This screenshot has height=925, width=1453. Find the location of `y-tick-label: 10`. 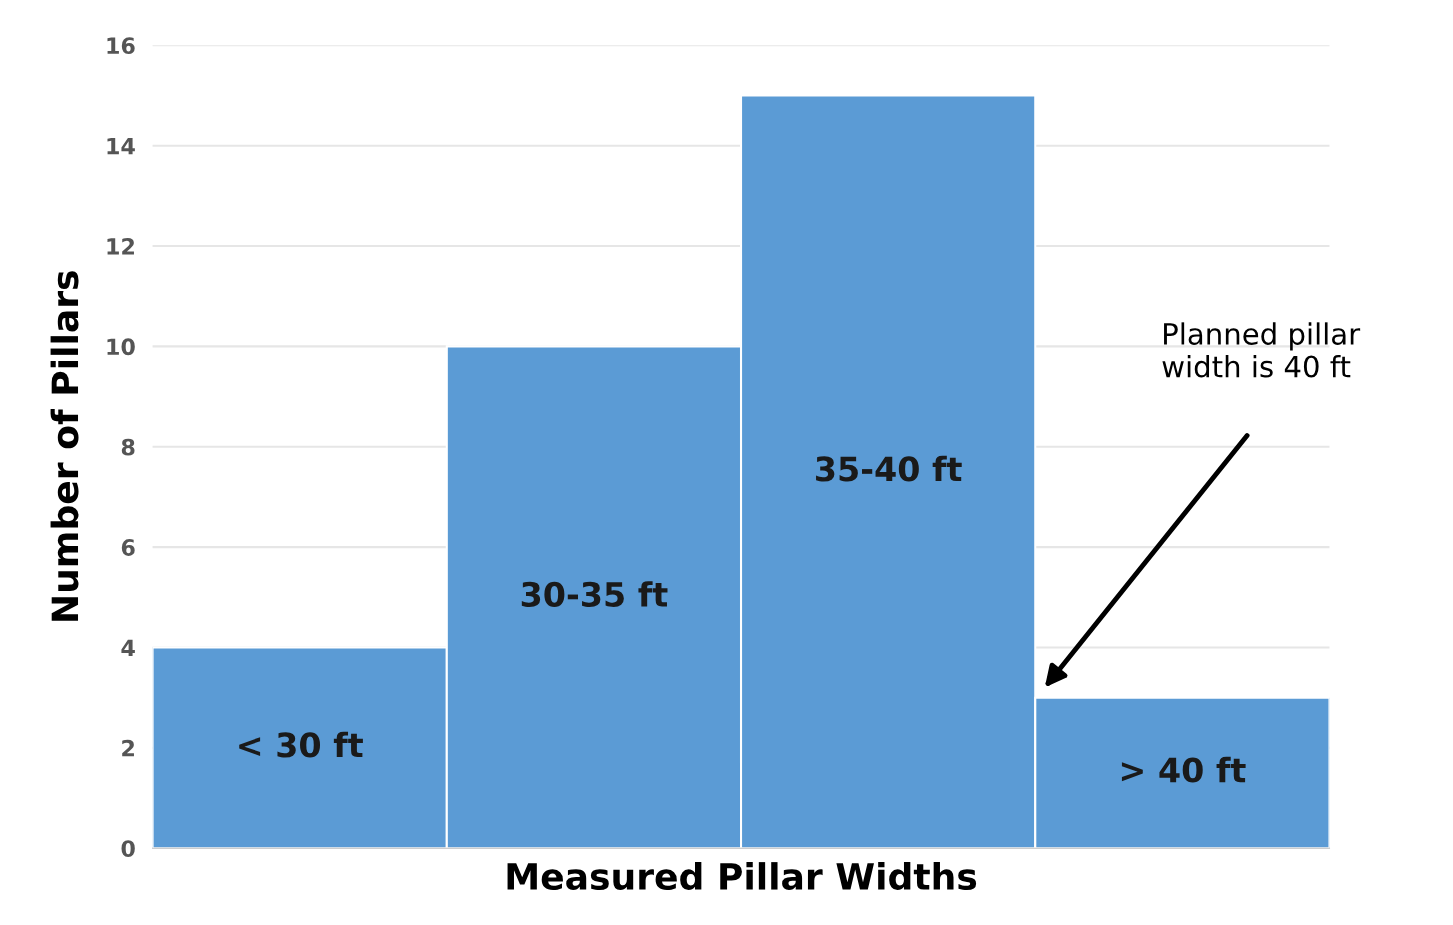

y-tick-label: 10 is located at coordinates (121, 347).